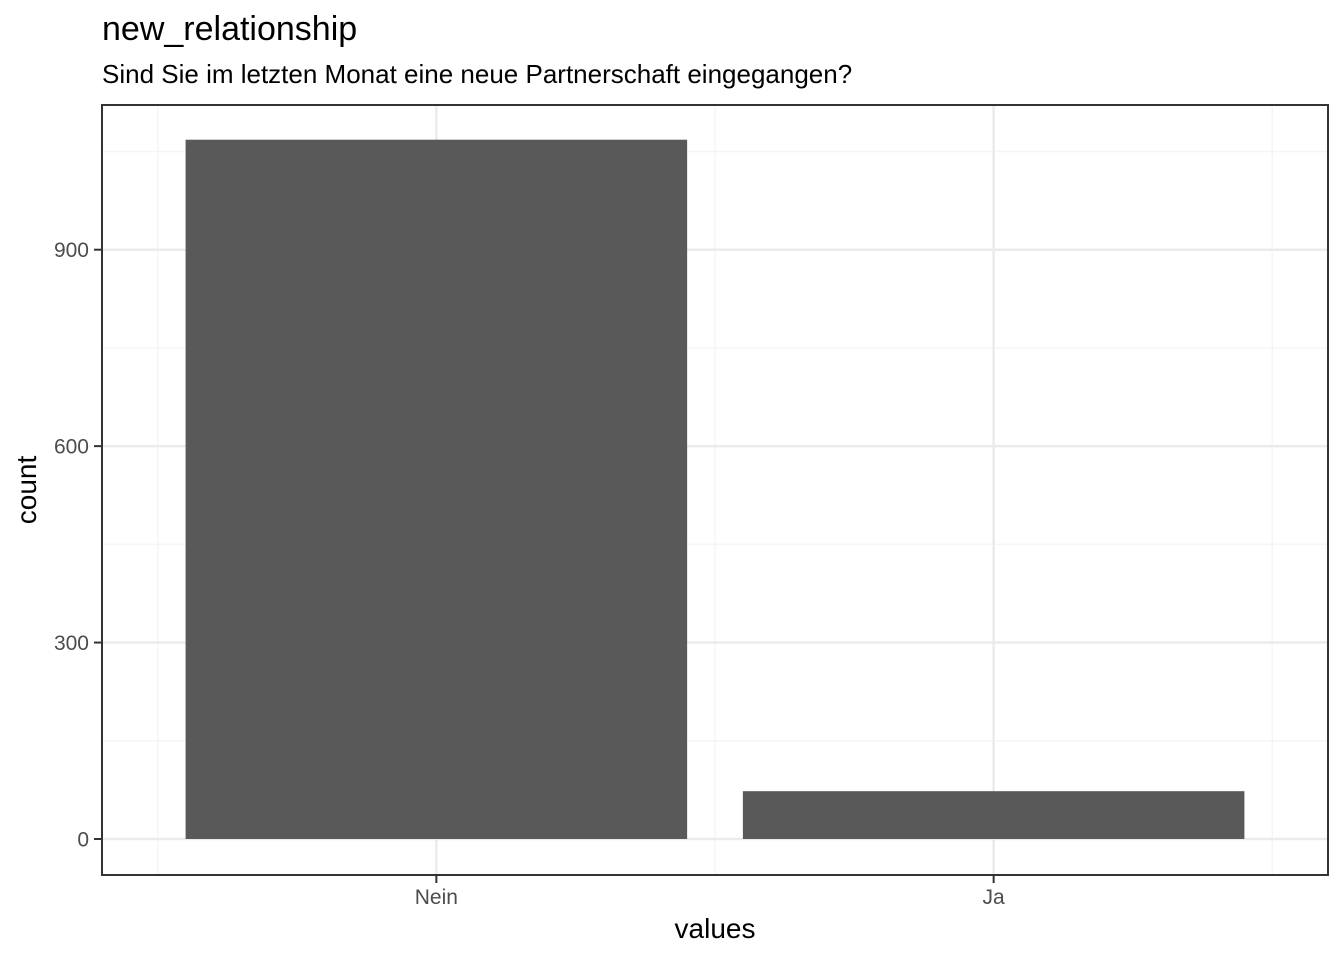 The height and width of the screenshot is (960, 1344). I want to click on chart-title: new_relationship, so click(229, 29).